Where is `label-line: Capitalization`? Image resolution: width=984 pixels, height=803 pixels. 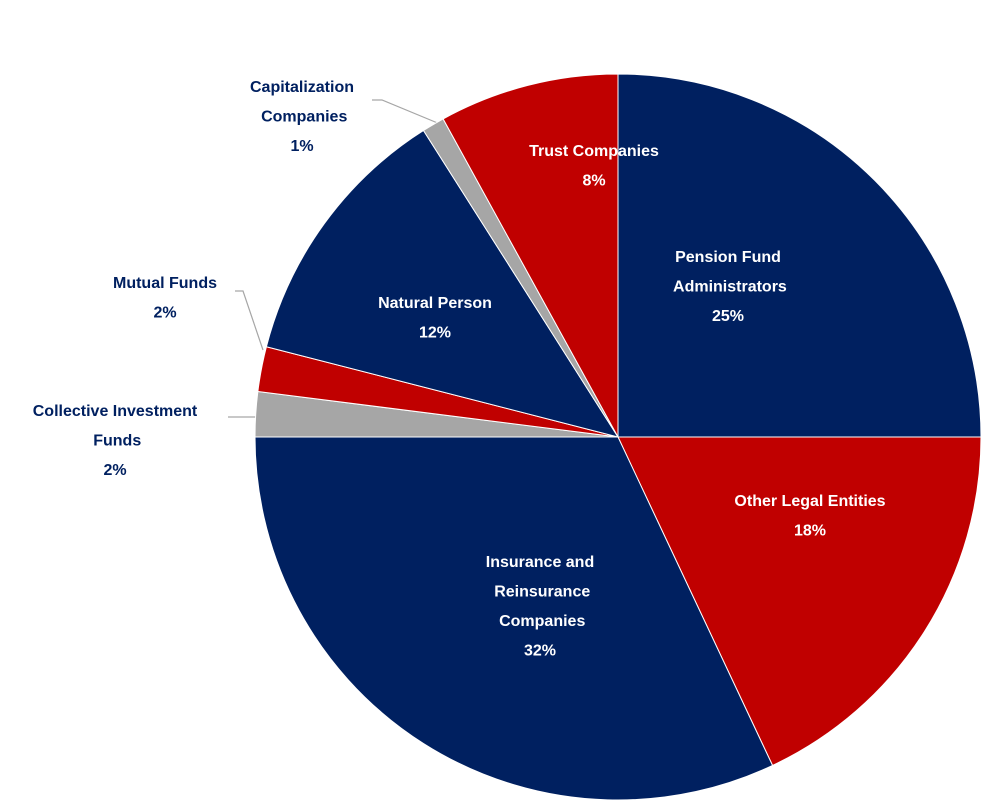
label-line: Capitalization is located at coordinates (302, 87).